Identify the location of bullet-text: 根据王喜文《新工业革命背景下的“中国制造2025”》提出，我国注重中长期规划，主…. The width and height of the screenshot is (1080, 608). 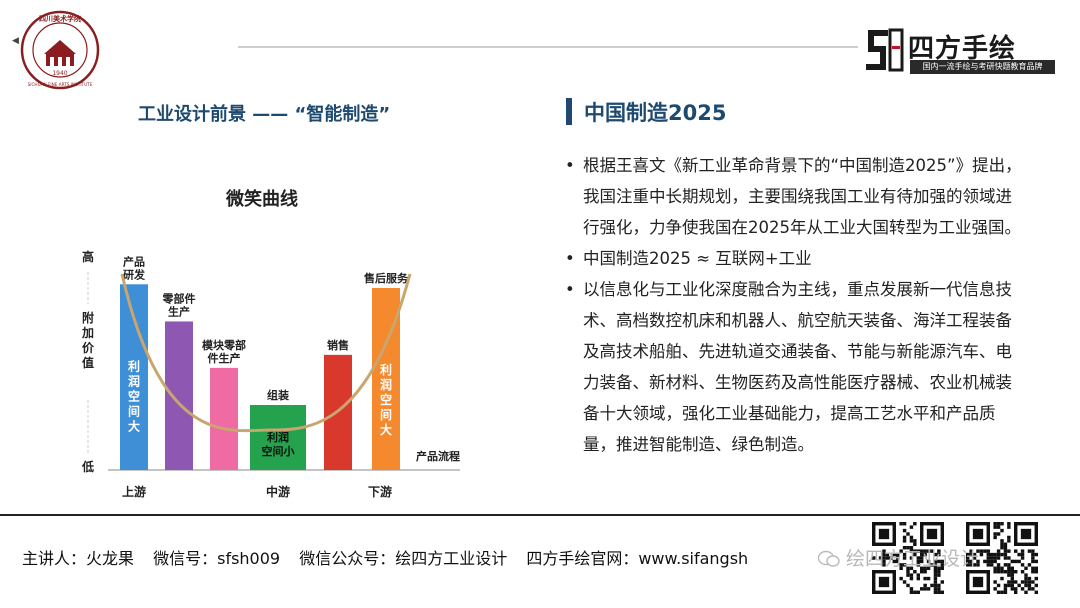
(802, 196).